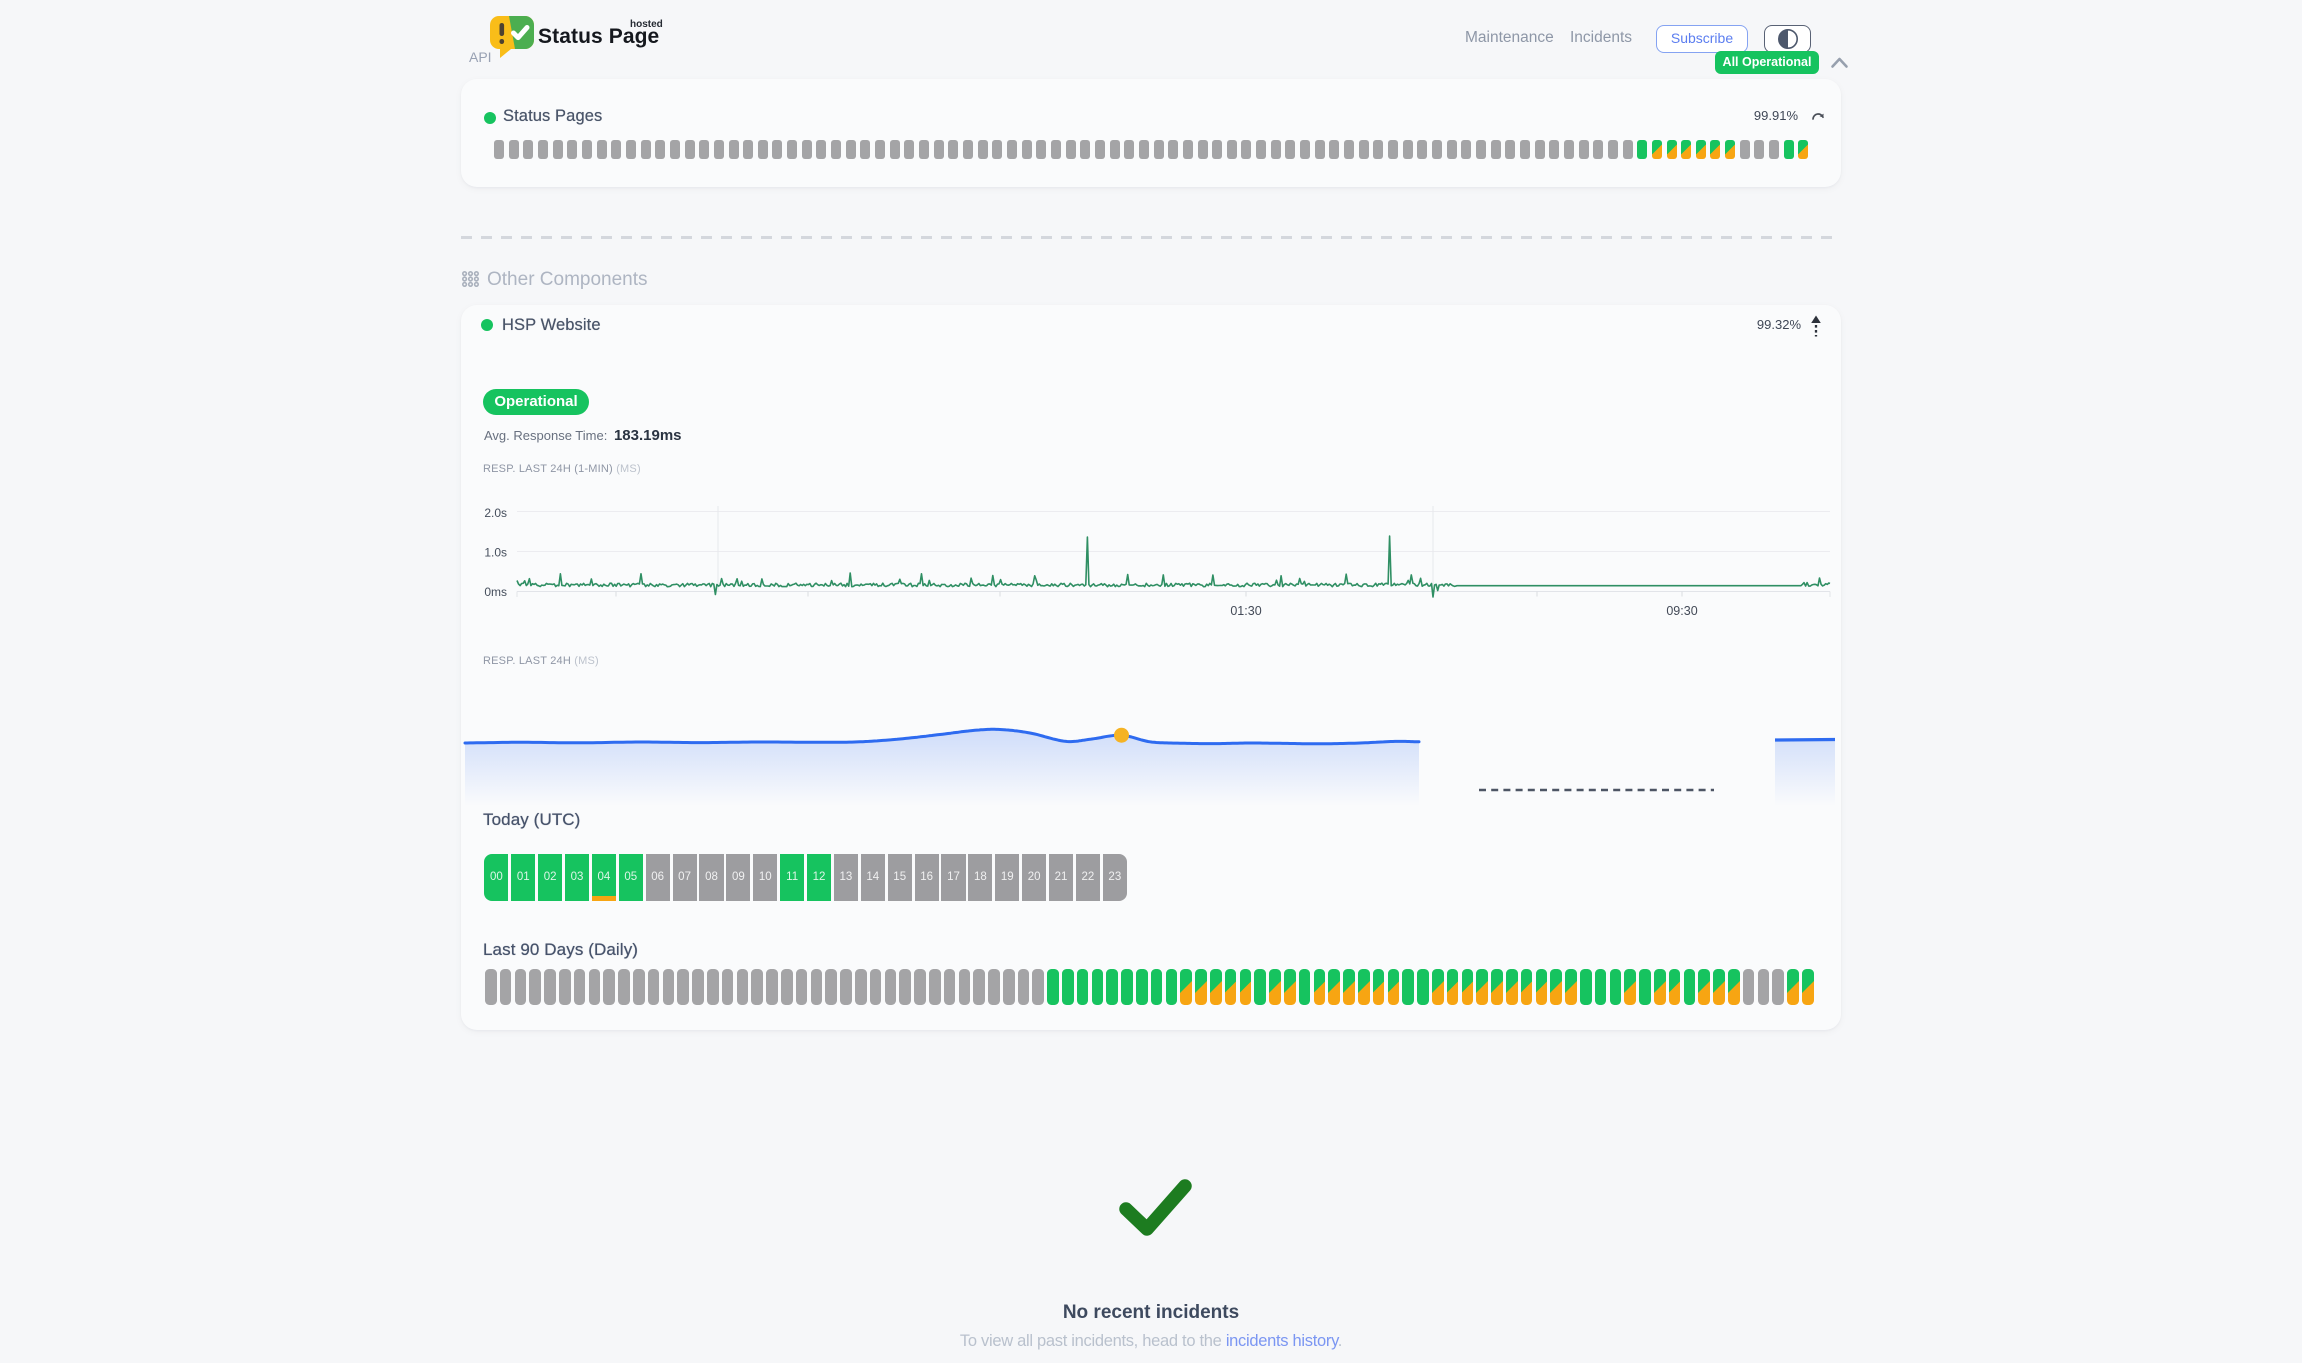 The width and height of the screenshot is (2302, 1363). I want to click on svg-text: 01:30, so click(1245, 611).